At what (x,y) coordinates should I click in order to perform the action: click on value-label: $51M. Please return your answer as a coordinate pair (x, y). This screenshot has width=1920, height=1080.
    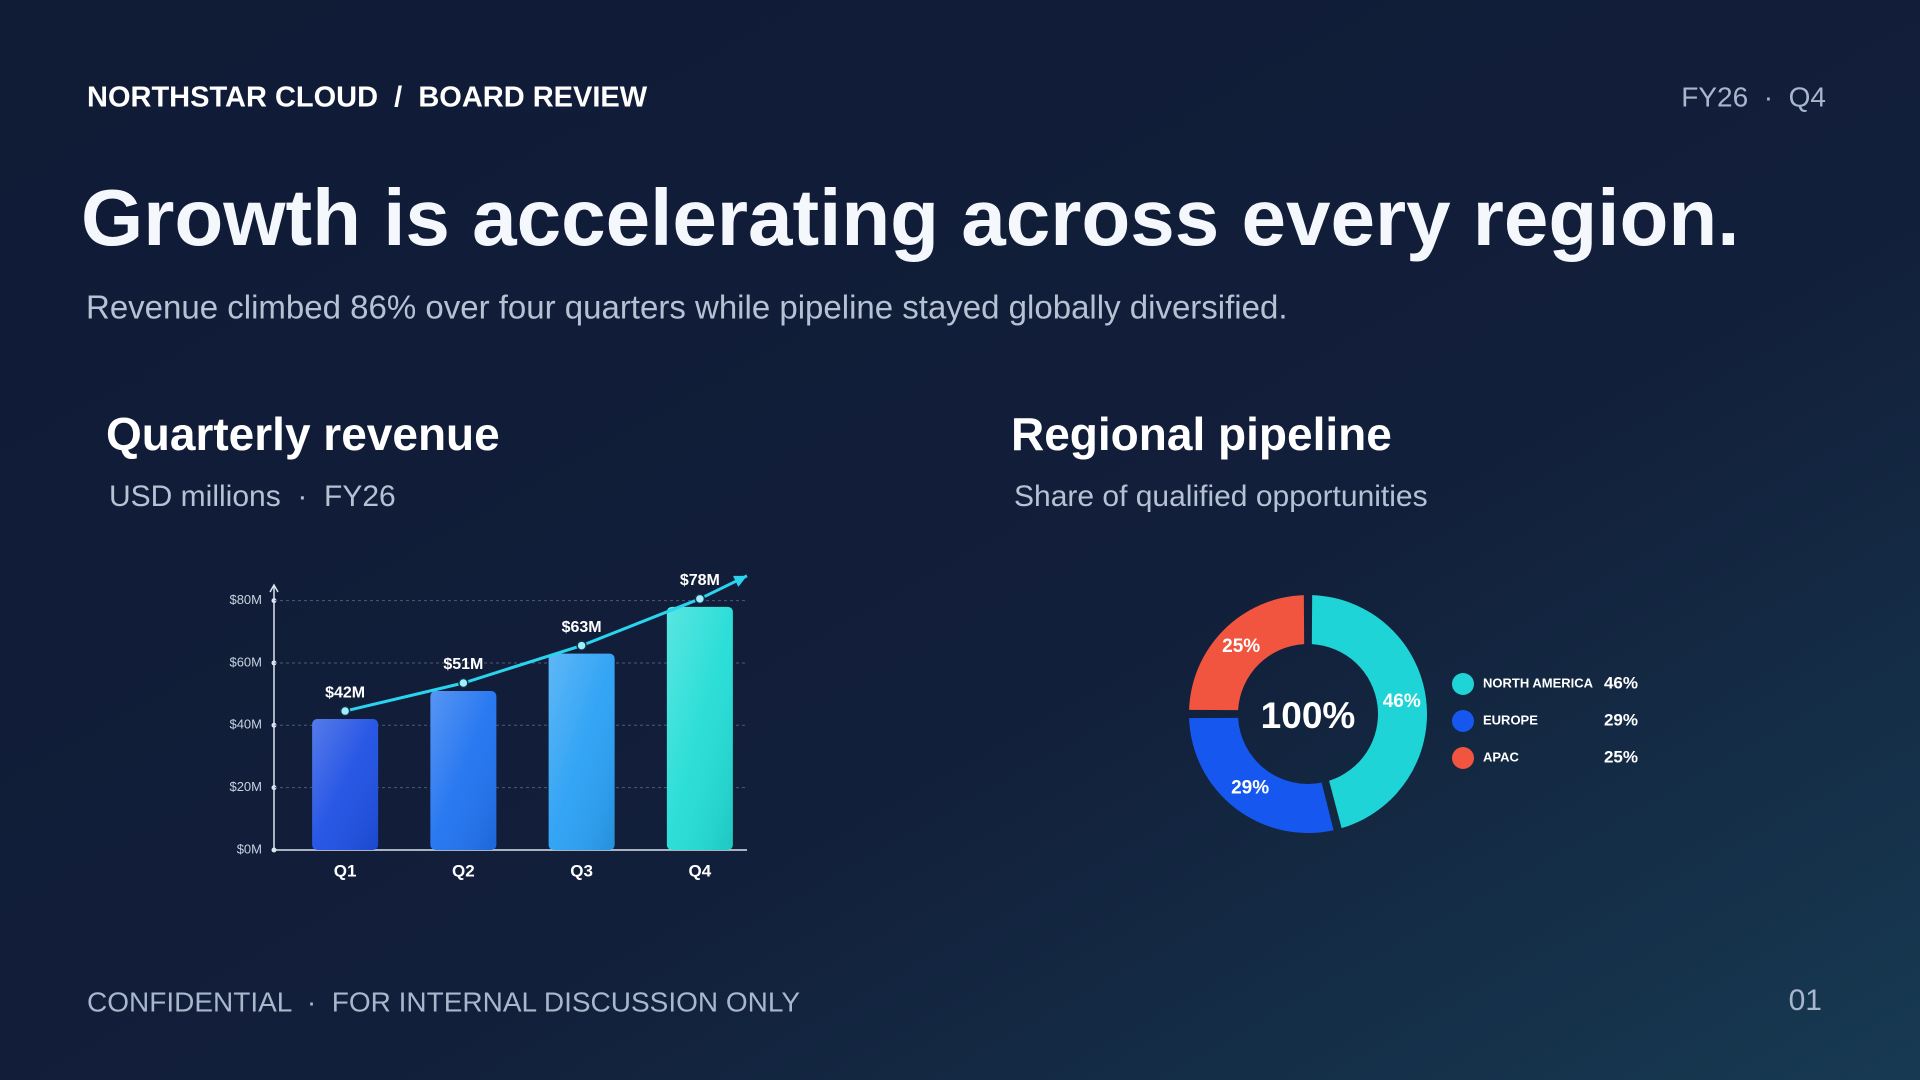
    Looking at the image, I should click on (463, 664).